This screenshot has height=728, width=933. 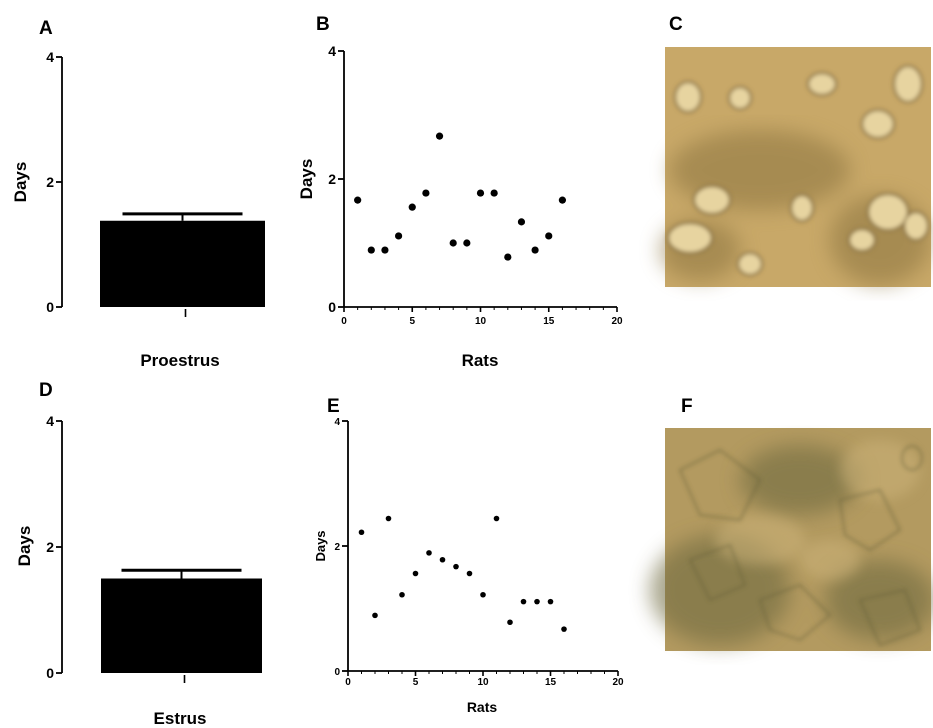 I want to click on b-y-tick-label: 4, so click(x=332, y=51).